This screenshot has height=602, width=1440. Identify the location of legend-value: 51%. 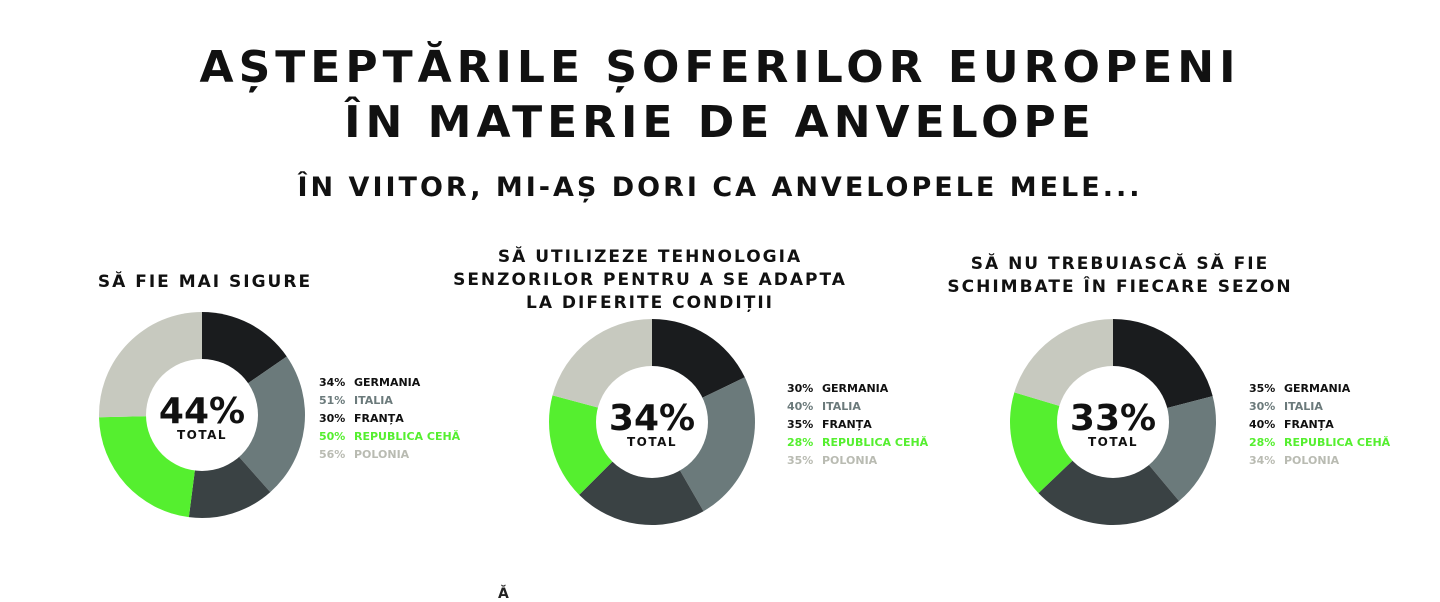
(332, 400).